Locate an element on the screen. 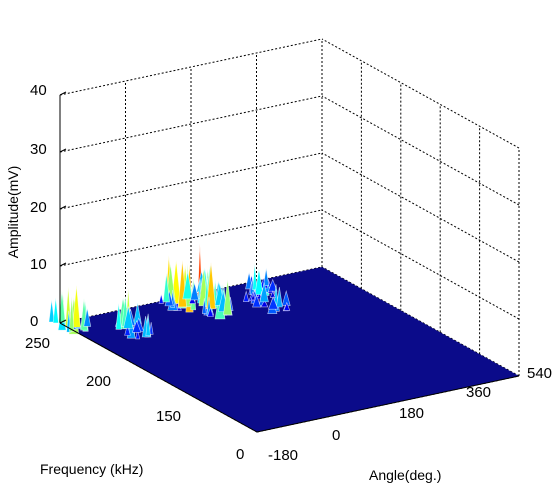  x-axis-label: Angle(deg.) is located at coordinates (405, 475).